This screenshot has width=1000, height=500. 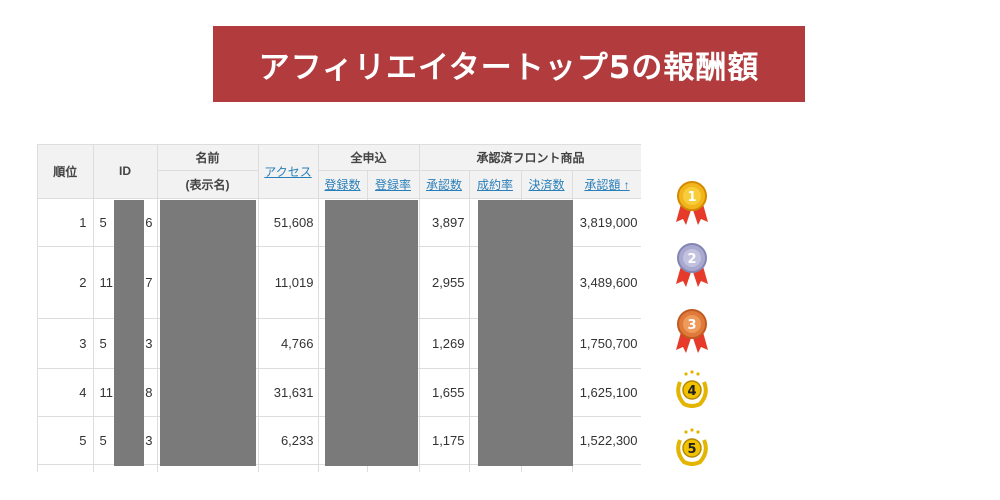 I want to click on header-name: 名前, so click(x=208, y=158).